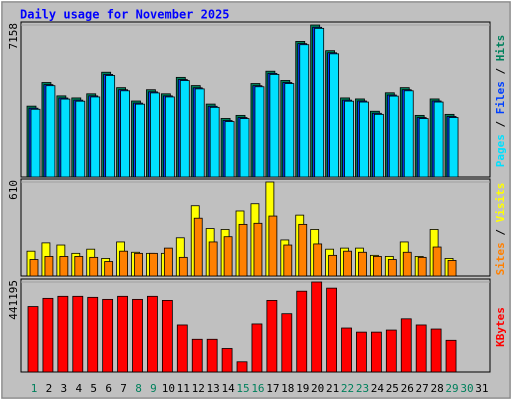 The image size is (512, 400). I want to click on legend-entry: KBytes, so click(500, 327).